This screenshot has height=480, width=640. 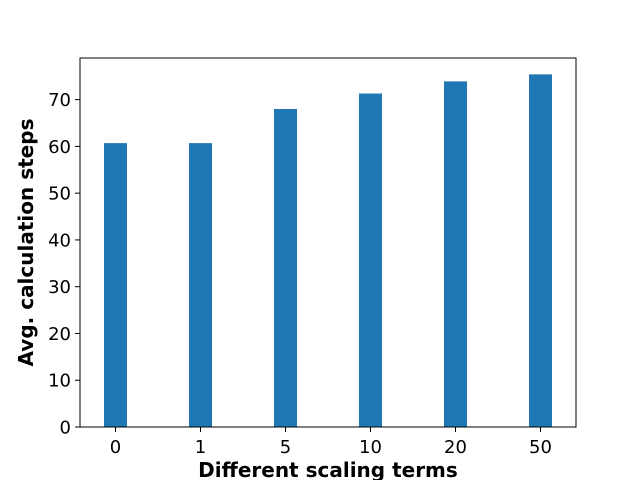 What do you see at coordinates (328, 469) in the screenshot?
I see `x-axis-title: Different scaling terms` at bounding box center [328, 469].